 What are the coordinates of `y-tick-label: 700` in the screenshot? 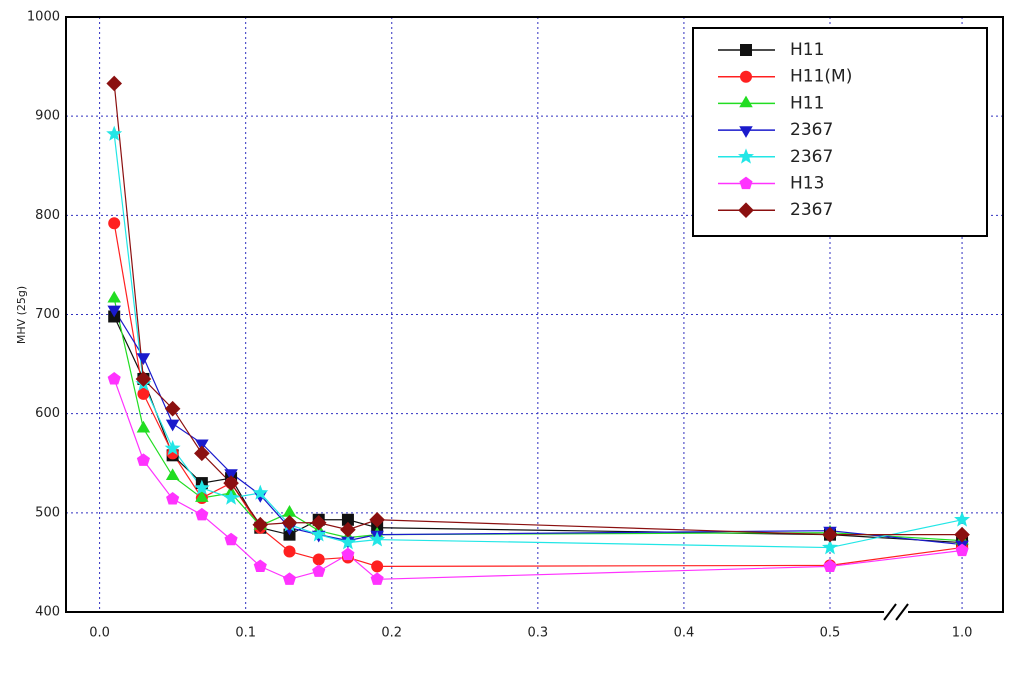 It's located at (47, 314).